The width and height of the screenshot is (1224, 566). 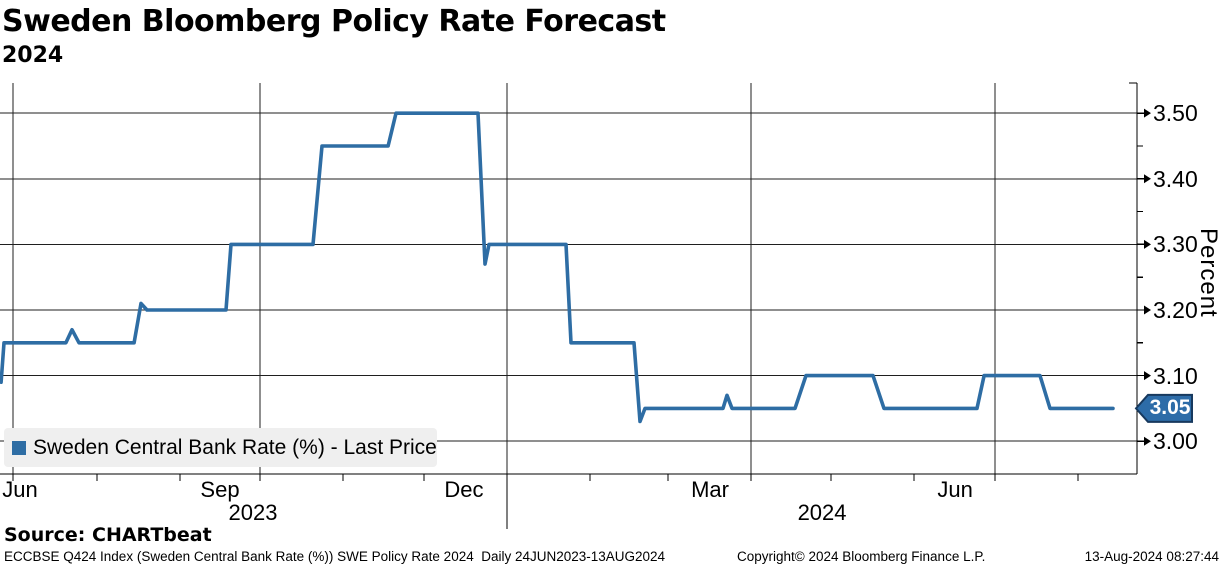 I want to click on legend-marker-icon, so click(x=19, y=447).